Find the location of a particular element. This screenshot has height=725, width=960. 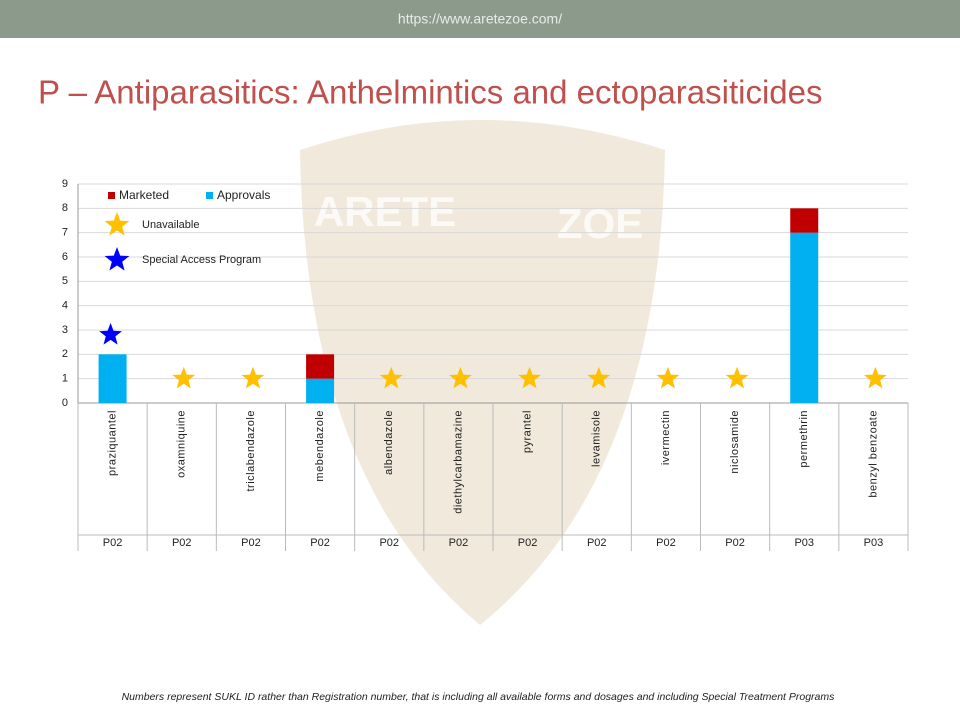

legend-label: Unavailable is located at coordinates (170, 225).